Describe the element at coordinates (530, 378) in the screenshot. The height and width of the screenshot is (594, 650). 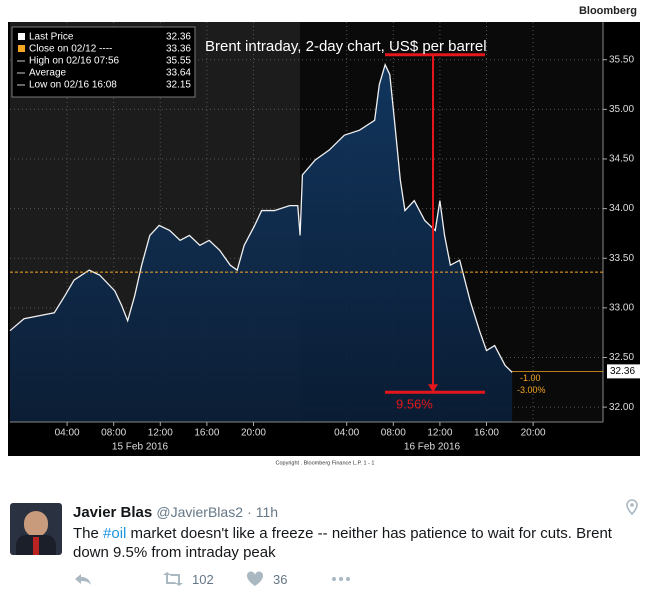
I see `change-label: -1.00` at that location.